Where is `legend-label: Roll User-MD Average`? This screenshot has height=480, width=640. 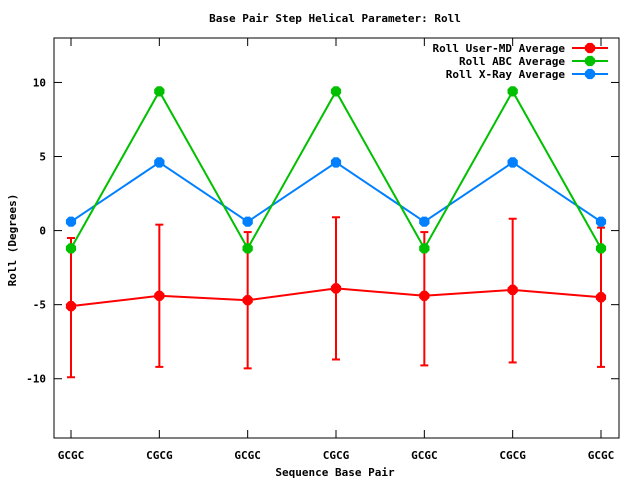
legend-label: Roll User-MD Average is located at coordinates (499, 48).